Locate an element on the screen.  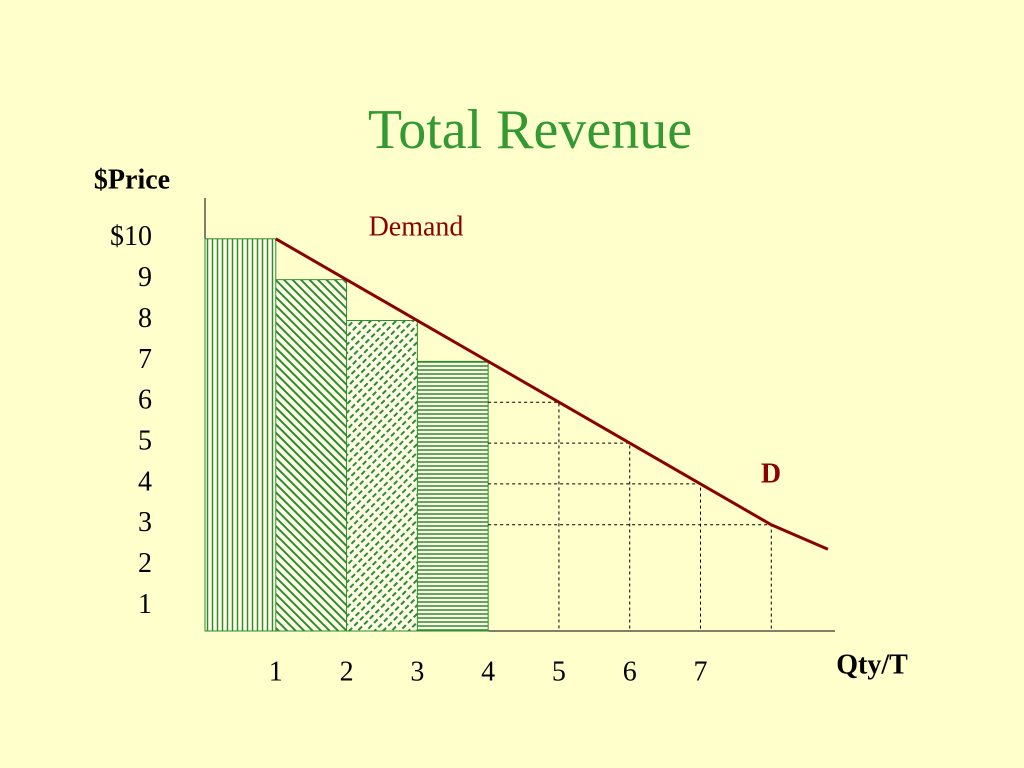
x-tick-label: 4 is located at coordinates (488, 671).